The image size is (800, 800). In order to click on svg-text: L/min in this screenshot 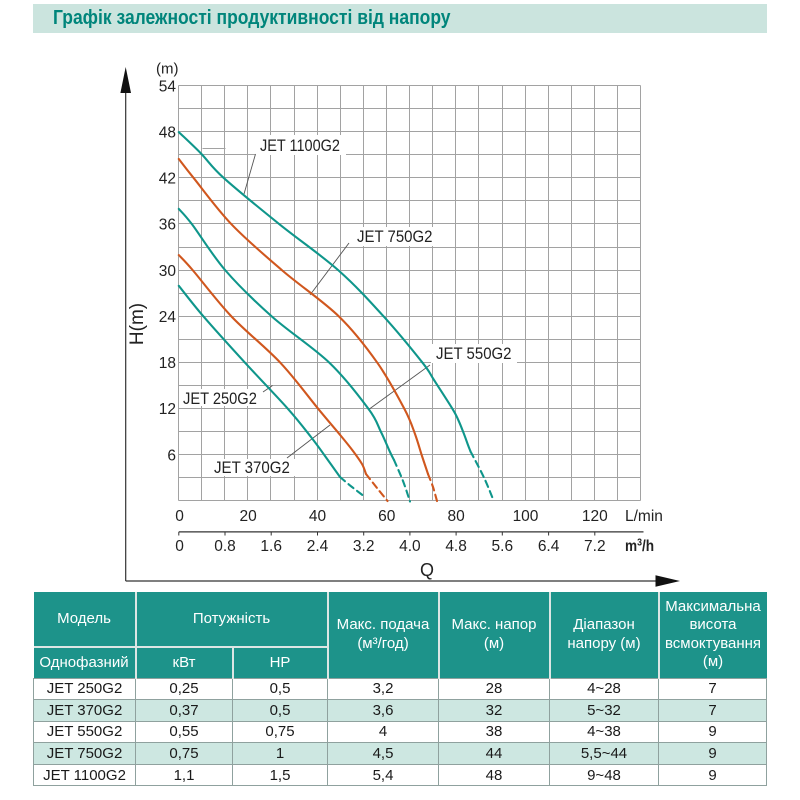, I will do `click(644, 516)`.